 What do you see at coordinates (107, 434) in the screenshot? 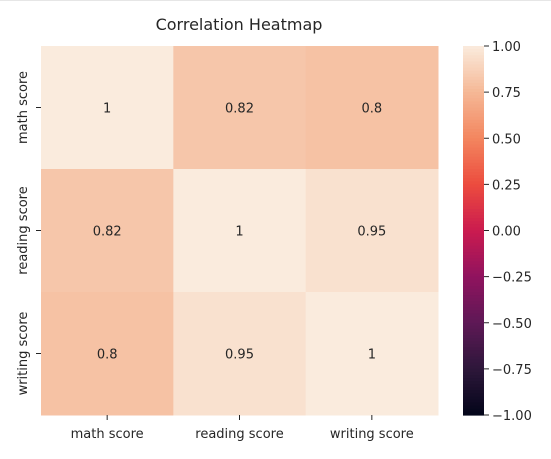
I see `x-tick-label: math score` at bounding box center [107, 434].